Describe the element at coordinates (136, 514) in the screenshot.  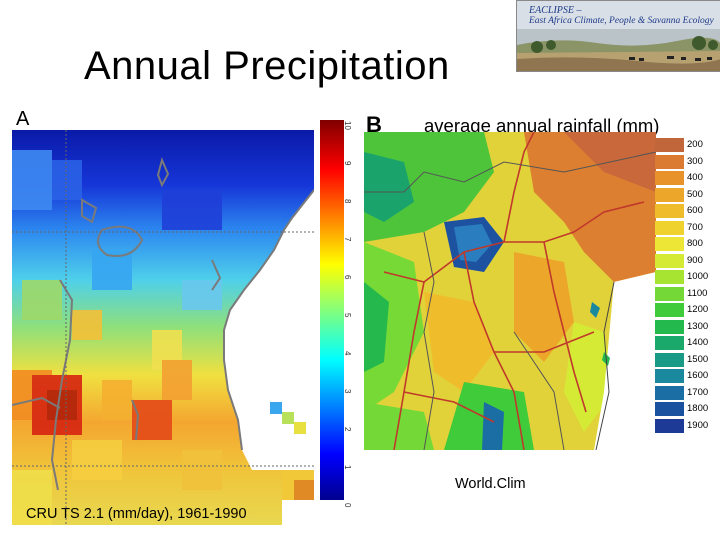
I see `panel-a-caption: CRU TS 2.1 (mm/day), 1961-1990` at that location.